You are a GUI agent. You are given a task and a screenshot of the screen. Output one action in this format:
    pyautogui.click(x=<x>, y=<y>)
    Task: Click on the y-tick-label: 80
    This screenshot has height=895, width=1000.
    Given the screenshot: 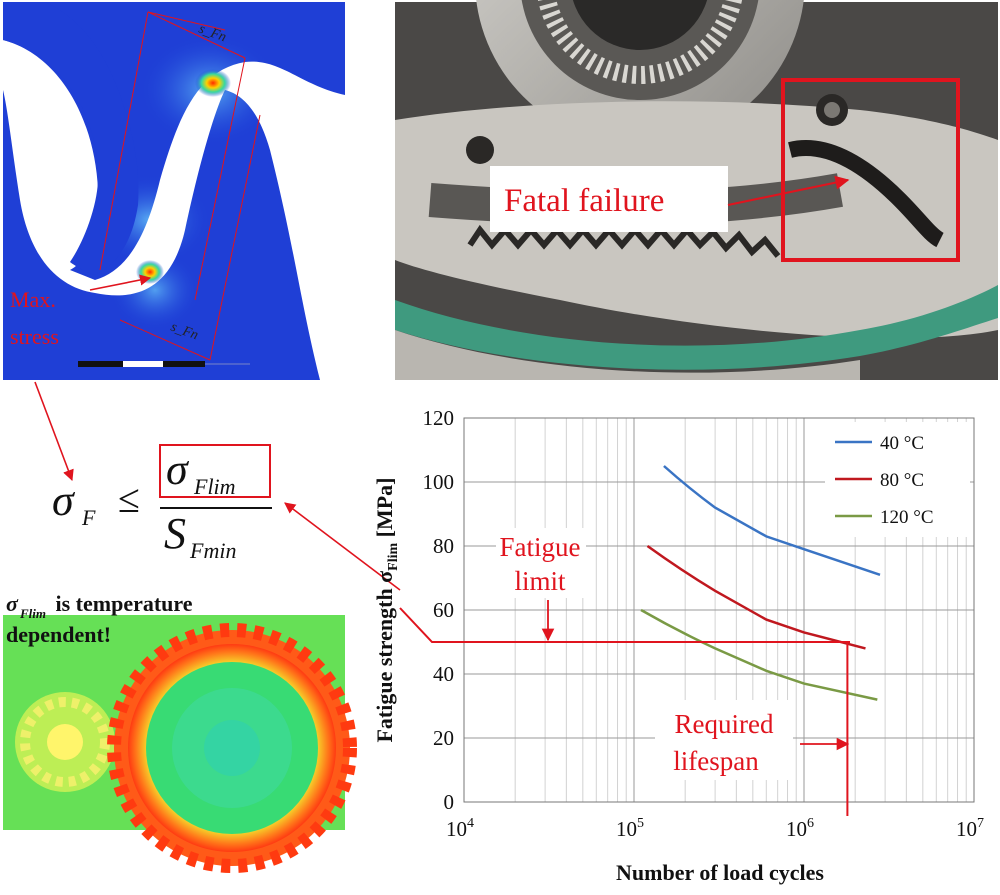 What is the action you would take?
    pyautogui.click(x=443, y=546)
    